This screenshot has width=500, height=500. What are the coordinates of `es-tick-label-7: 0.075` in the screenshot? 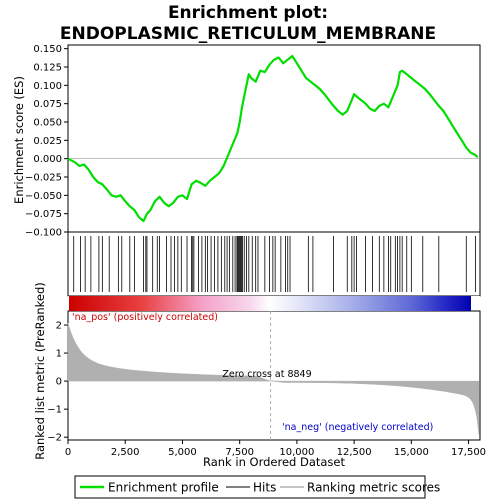 It's located at (47, 104).